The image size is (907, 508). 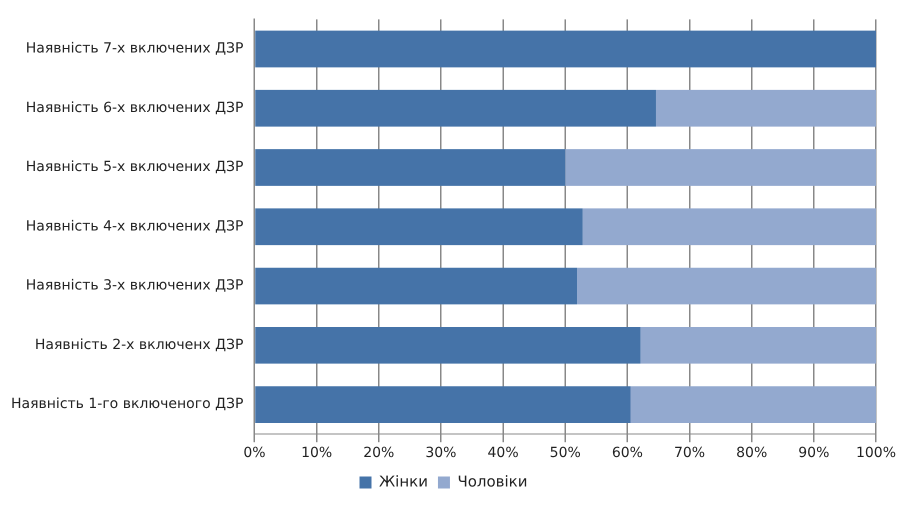 What do you see at coordinates (492, 481) in the screenshot?
I see `legend-label: Чоловіки` at bounding box center [492, 481].